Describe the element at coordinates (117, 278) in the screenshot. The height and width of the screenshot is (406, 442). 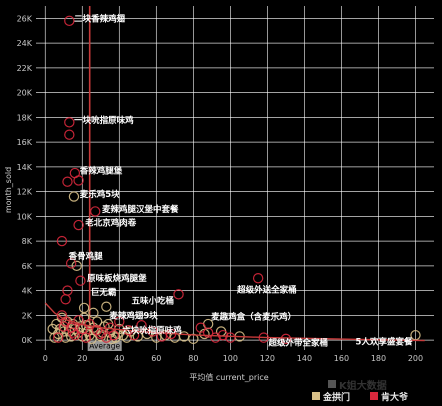
I see `point-label: 原味板烧鸡腿堡` at that location.